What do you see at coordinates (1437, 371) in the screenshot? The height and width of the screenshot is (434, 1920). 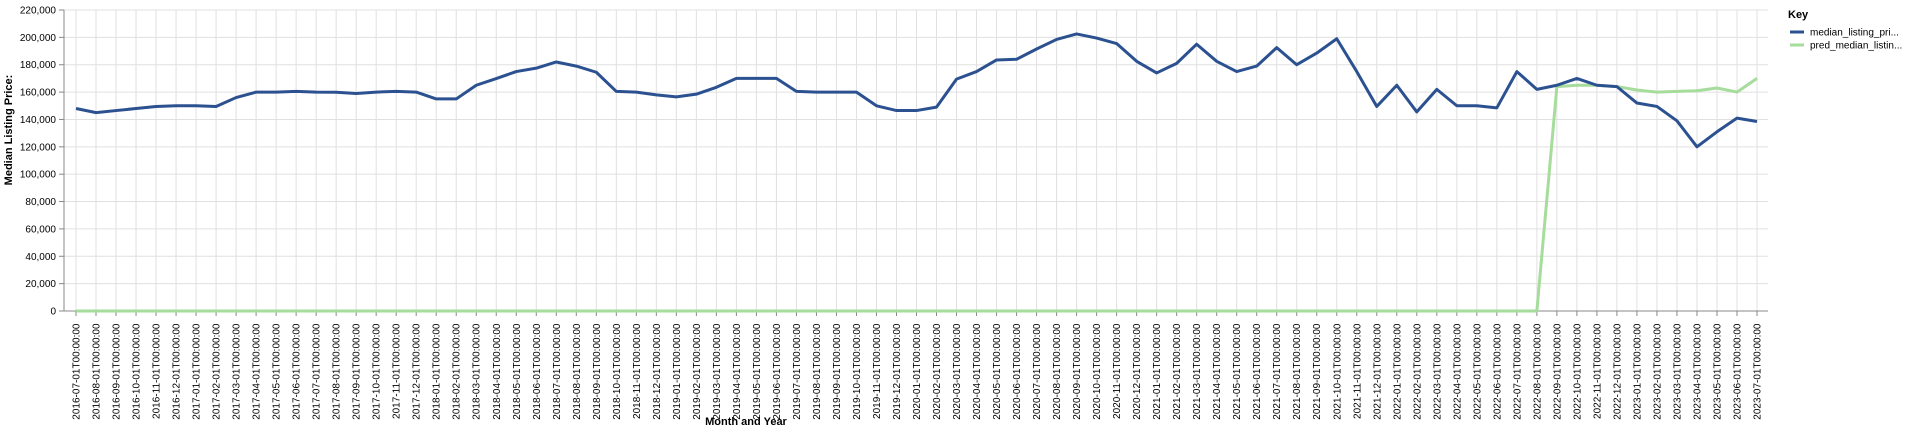 I see `x-tick-label: 2022-03-01T00:00:00` at bounding box center [1437, 371].